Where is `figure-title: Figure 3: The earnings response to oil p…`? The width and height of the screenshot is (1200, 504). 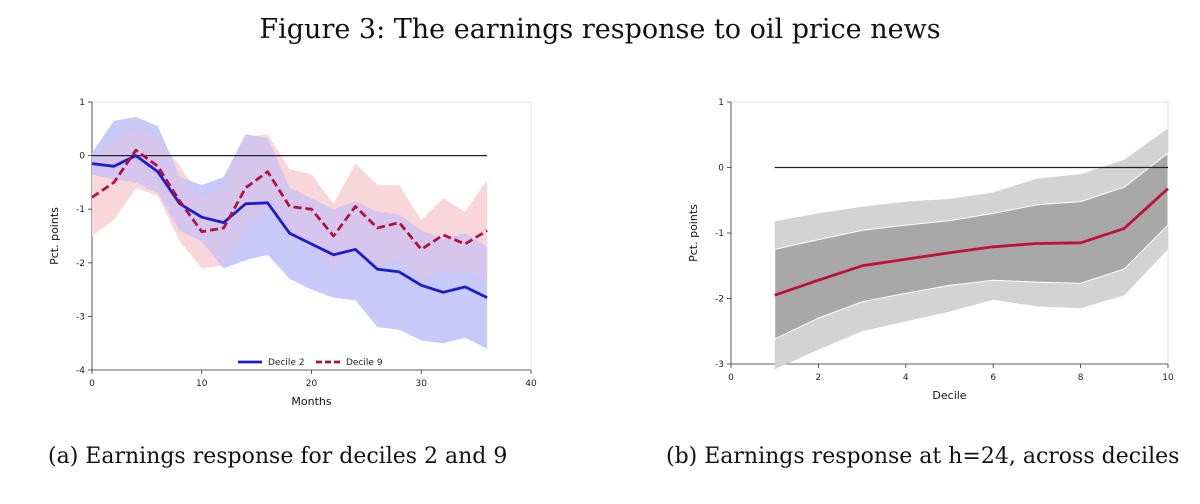 figure-title: Figure 3: The earnings response to oil p… is located at coordinates (600, 29).